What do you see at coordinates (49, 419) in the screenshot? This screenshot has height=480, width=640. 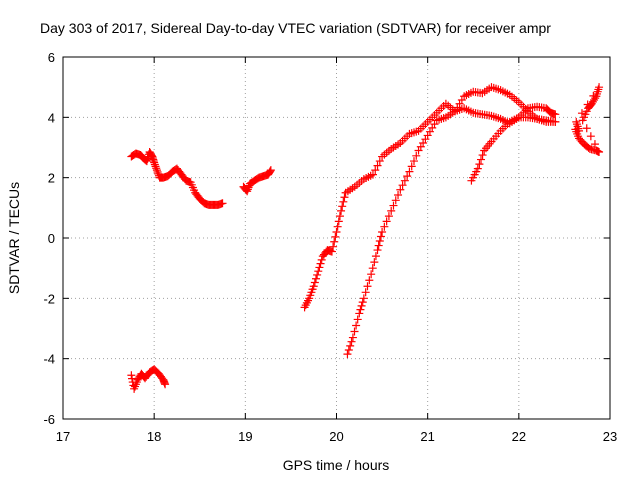 I see `y-tick-label: -6` at bounding box center [49, 419].